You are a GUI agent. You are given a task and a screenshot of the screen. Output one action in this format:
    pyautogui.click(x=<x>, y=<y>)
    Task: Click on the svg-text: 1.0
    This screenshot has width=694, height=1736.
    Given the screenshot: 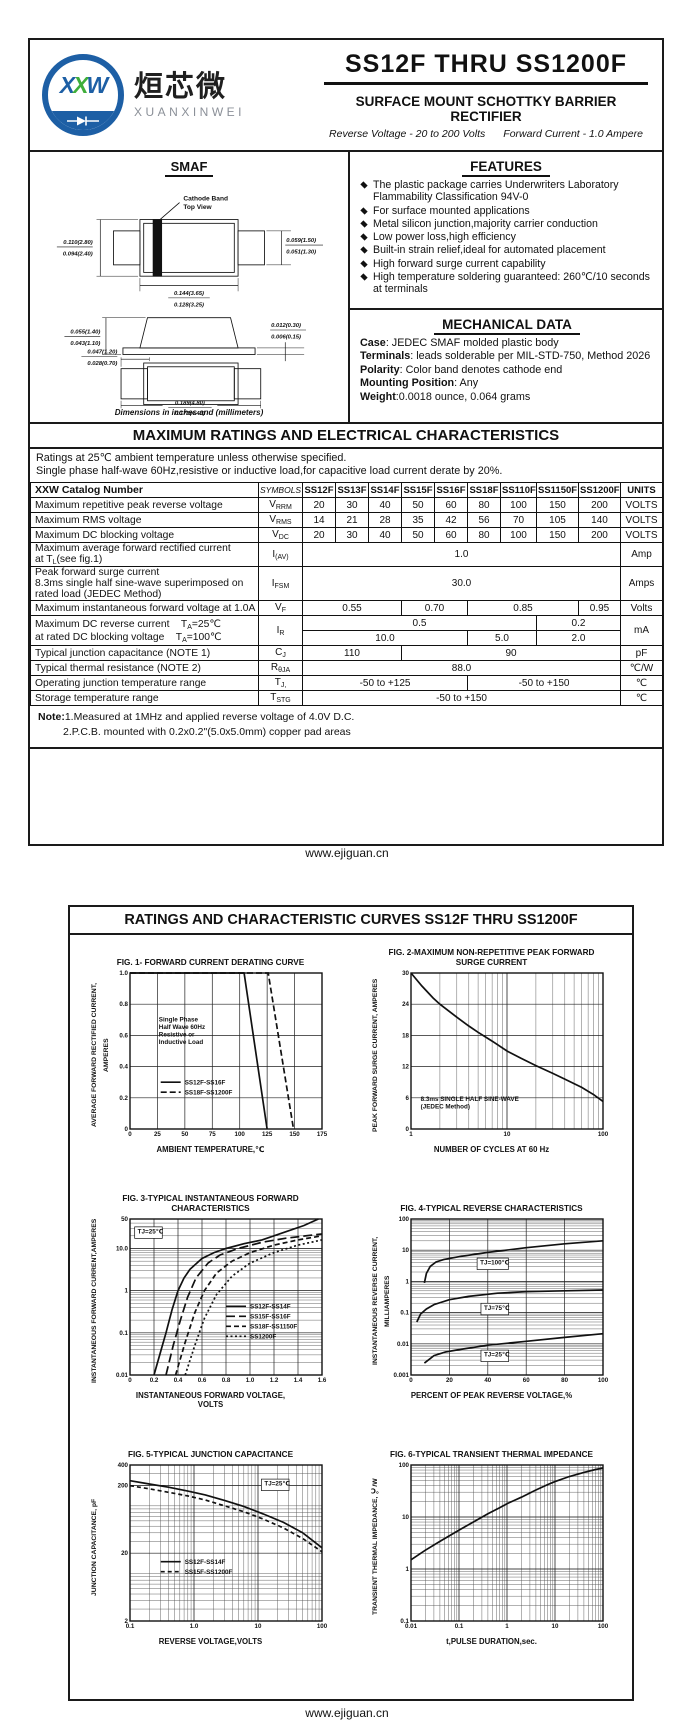 What is the action you would take?
    pyautogui.click(x=123, y=973)
    